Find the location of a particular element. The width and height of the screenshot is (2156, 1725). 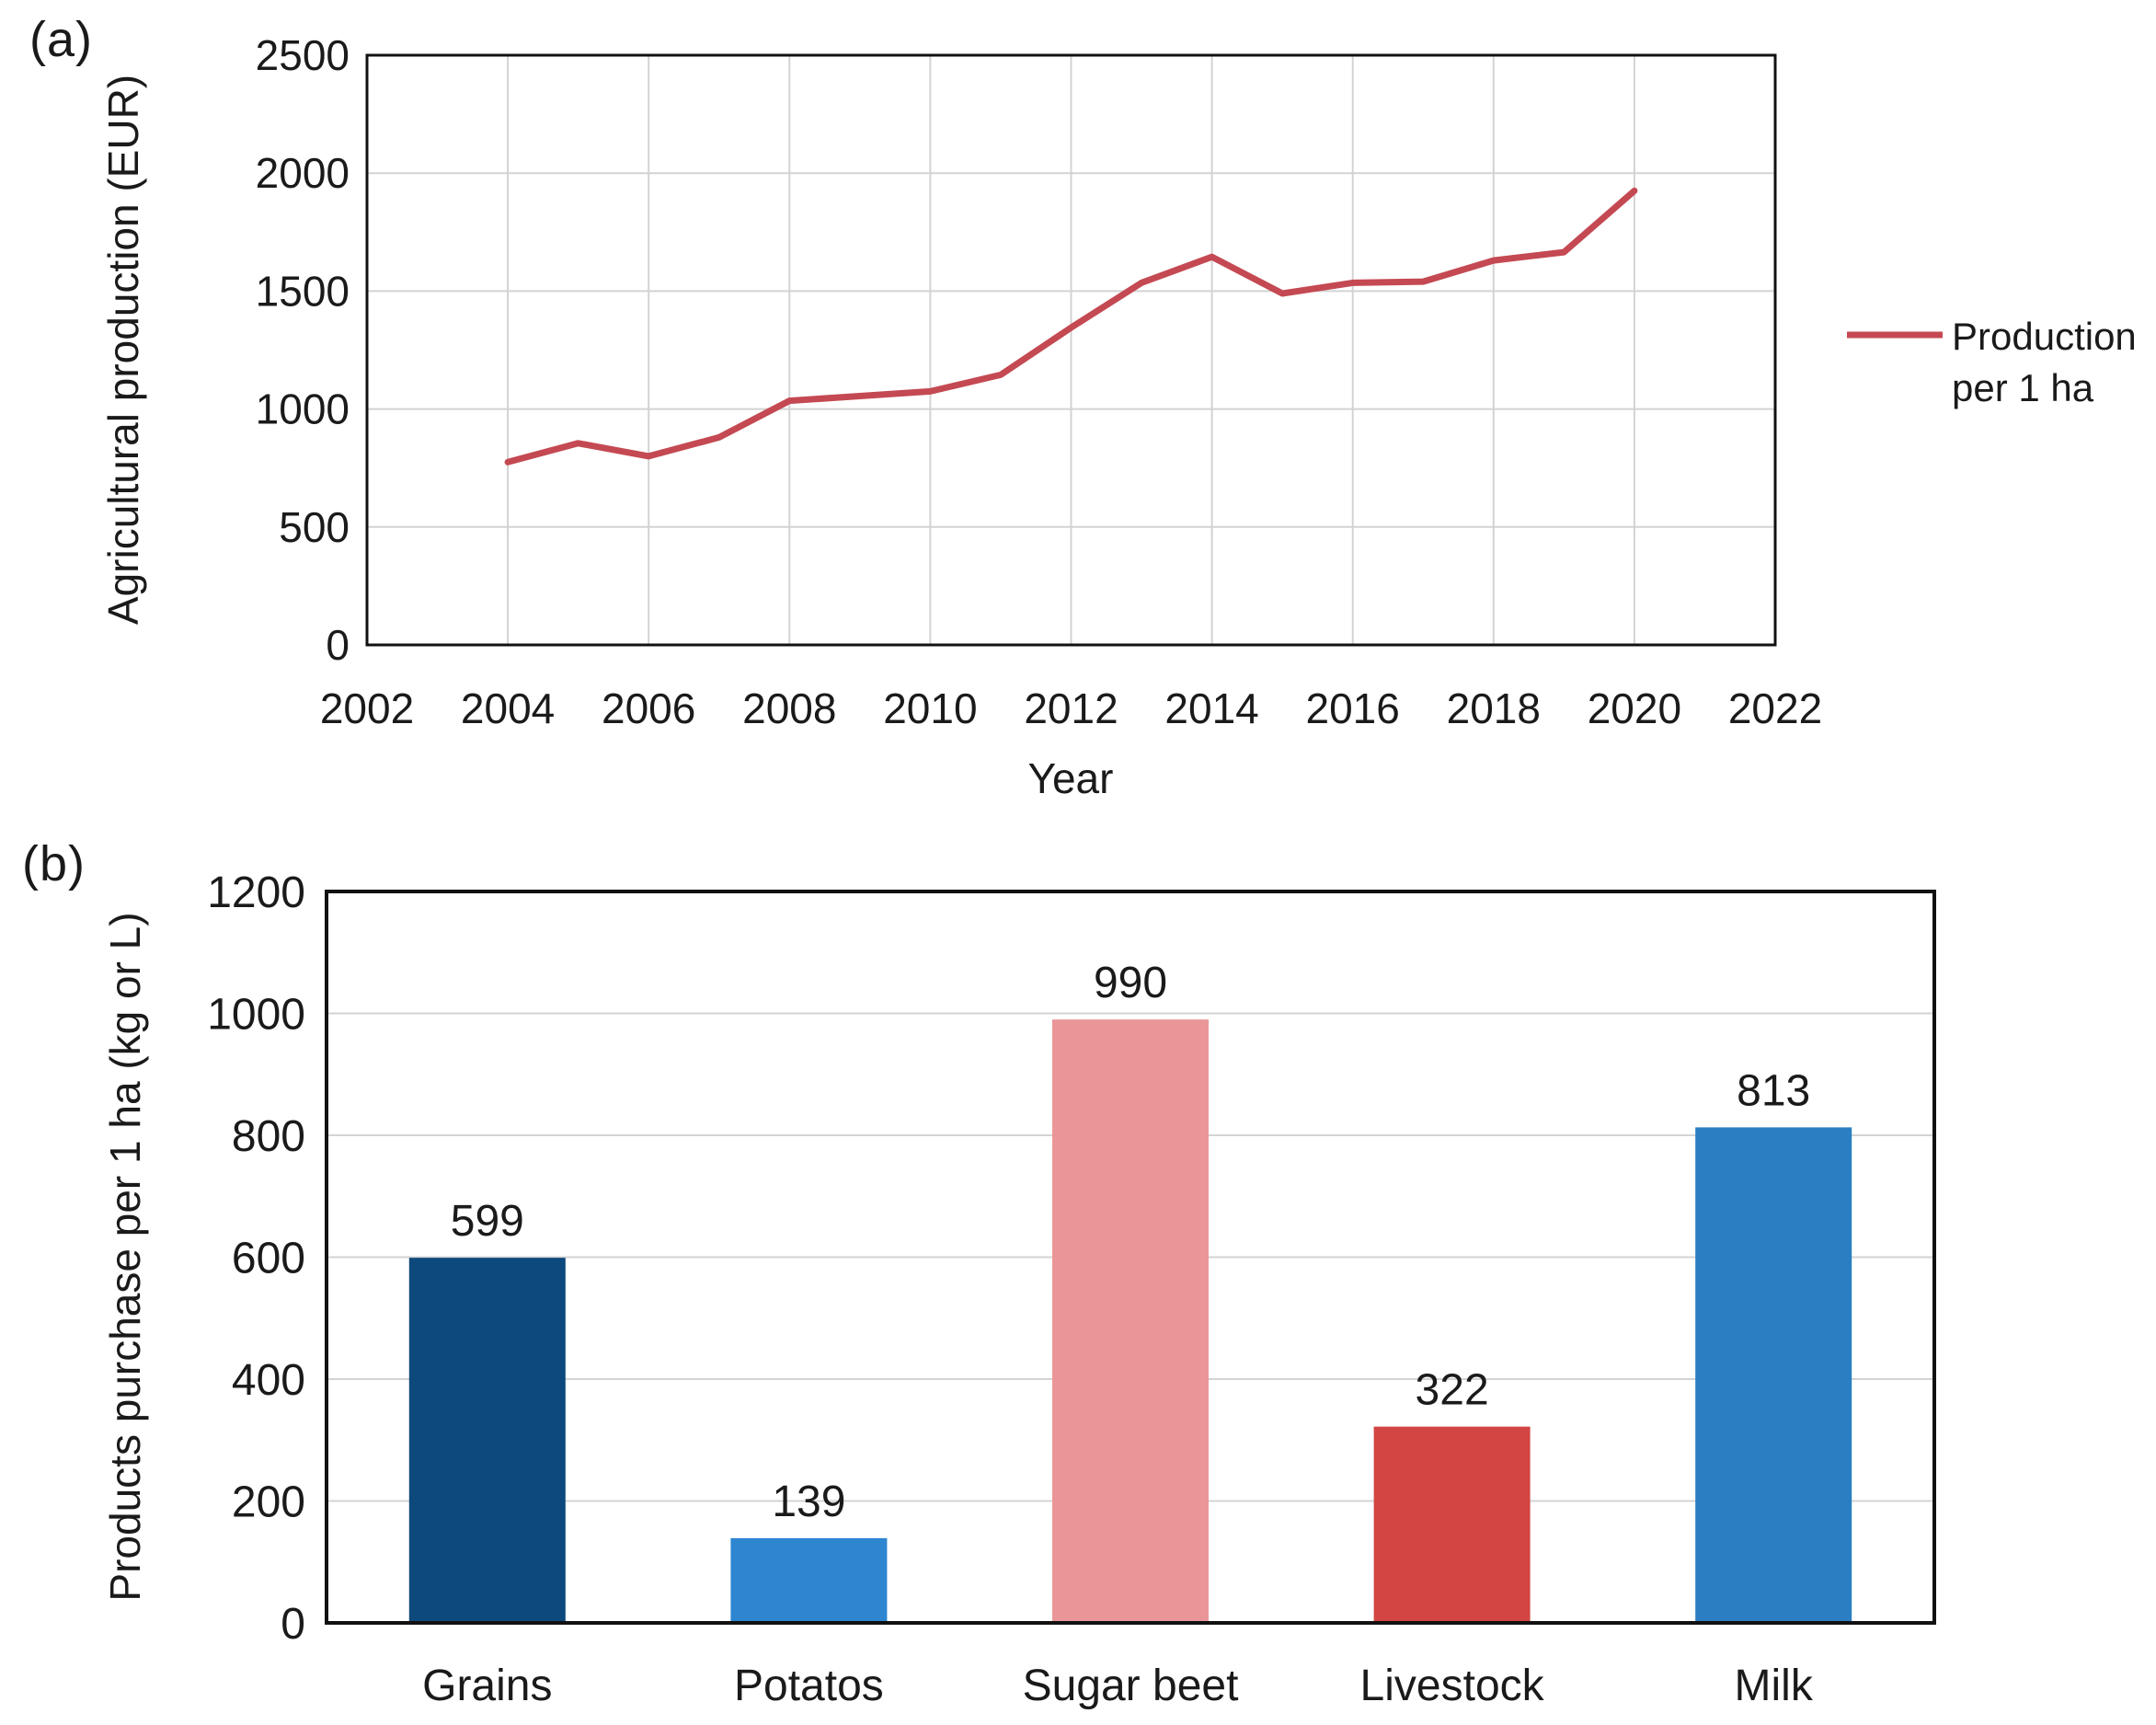

y-tick-label: 400 is located at coordinates (269, 1380).